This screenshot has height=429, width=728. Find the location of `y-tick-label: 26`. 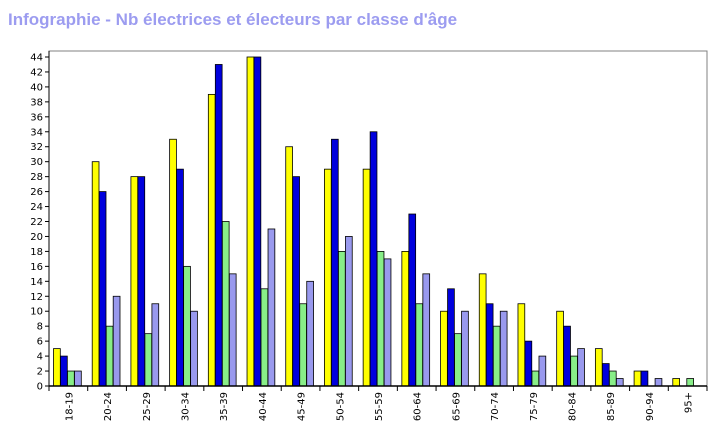

y-tick-label: 26 is located at coordinates (36, 192).